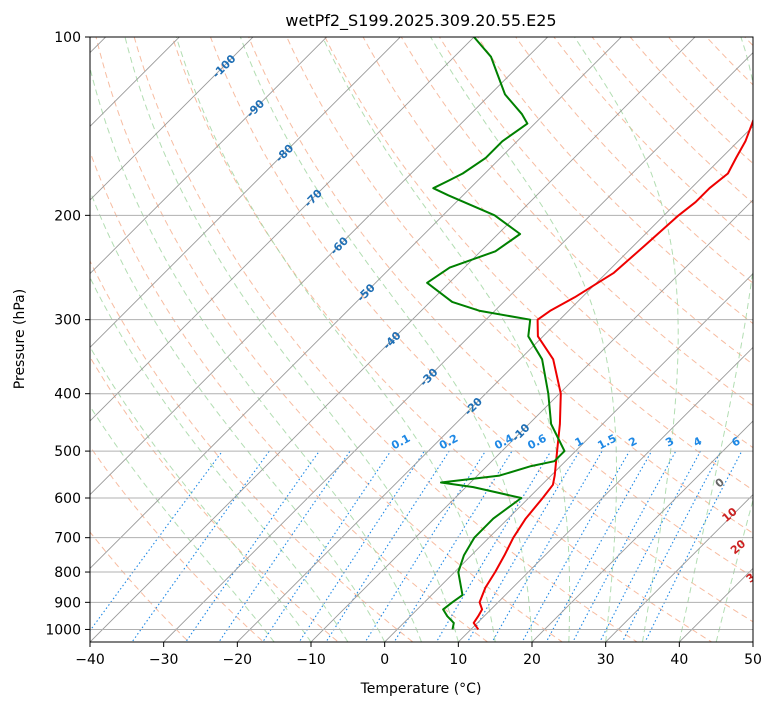 The height and width of the screenshot is (708, 775). Describe the element at coordinates (311, 660) in the screenshot. I see `x-tick-label: −10` at that location.